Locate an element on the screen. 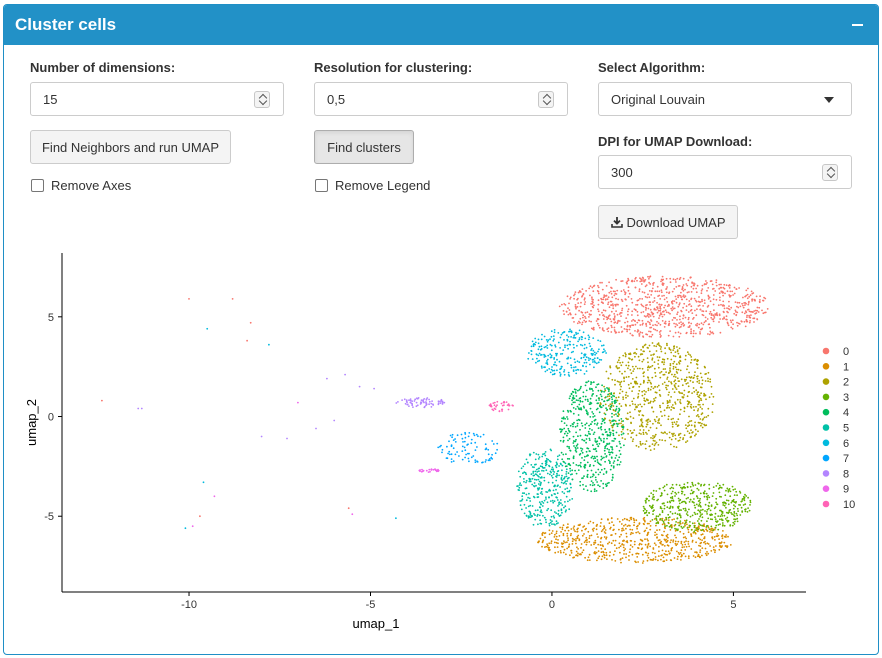  download-umap-button: Download UMAP is located at coordinates (668, 222).